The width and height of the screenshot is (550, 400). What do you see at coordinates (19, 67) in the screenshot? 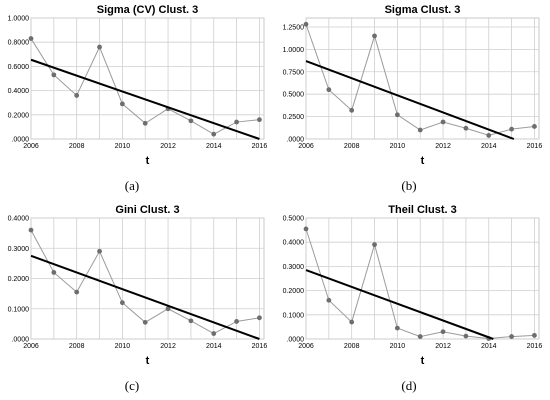
I see `y-tick-label-a: 0.6000` at bounding box center [19, 67].